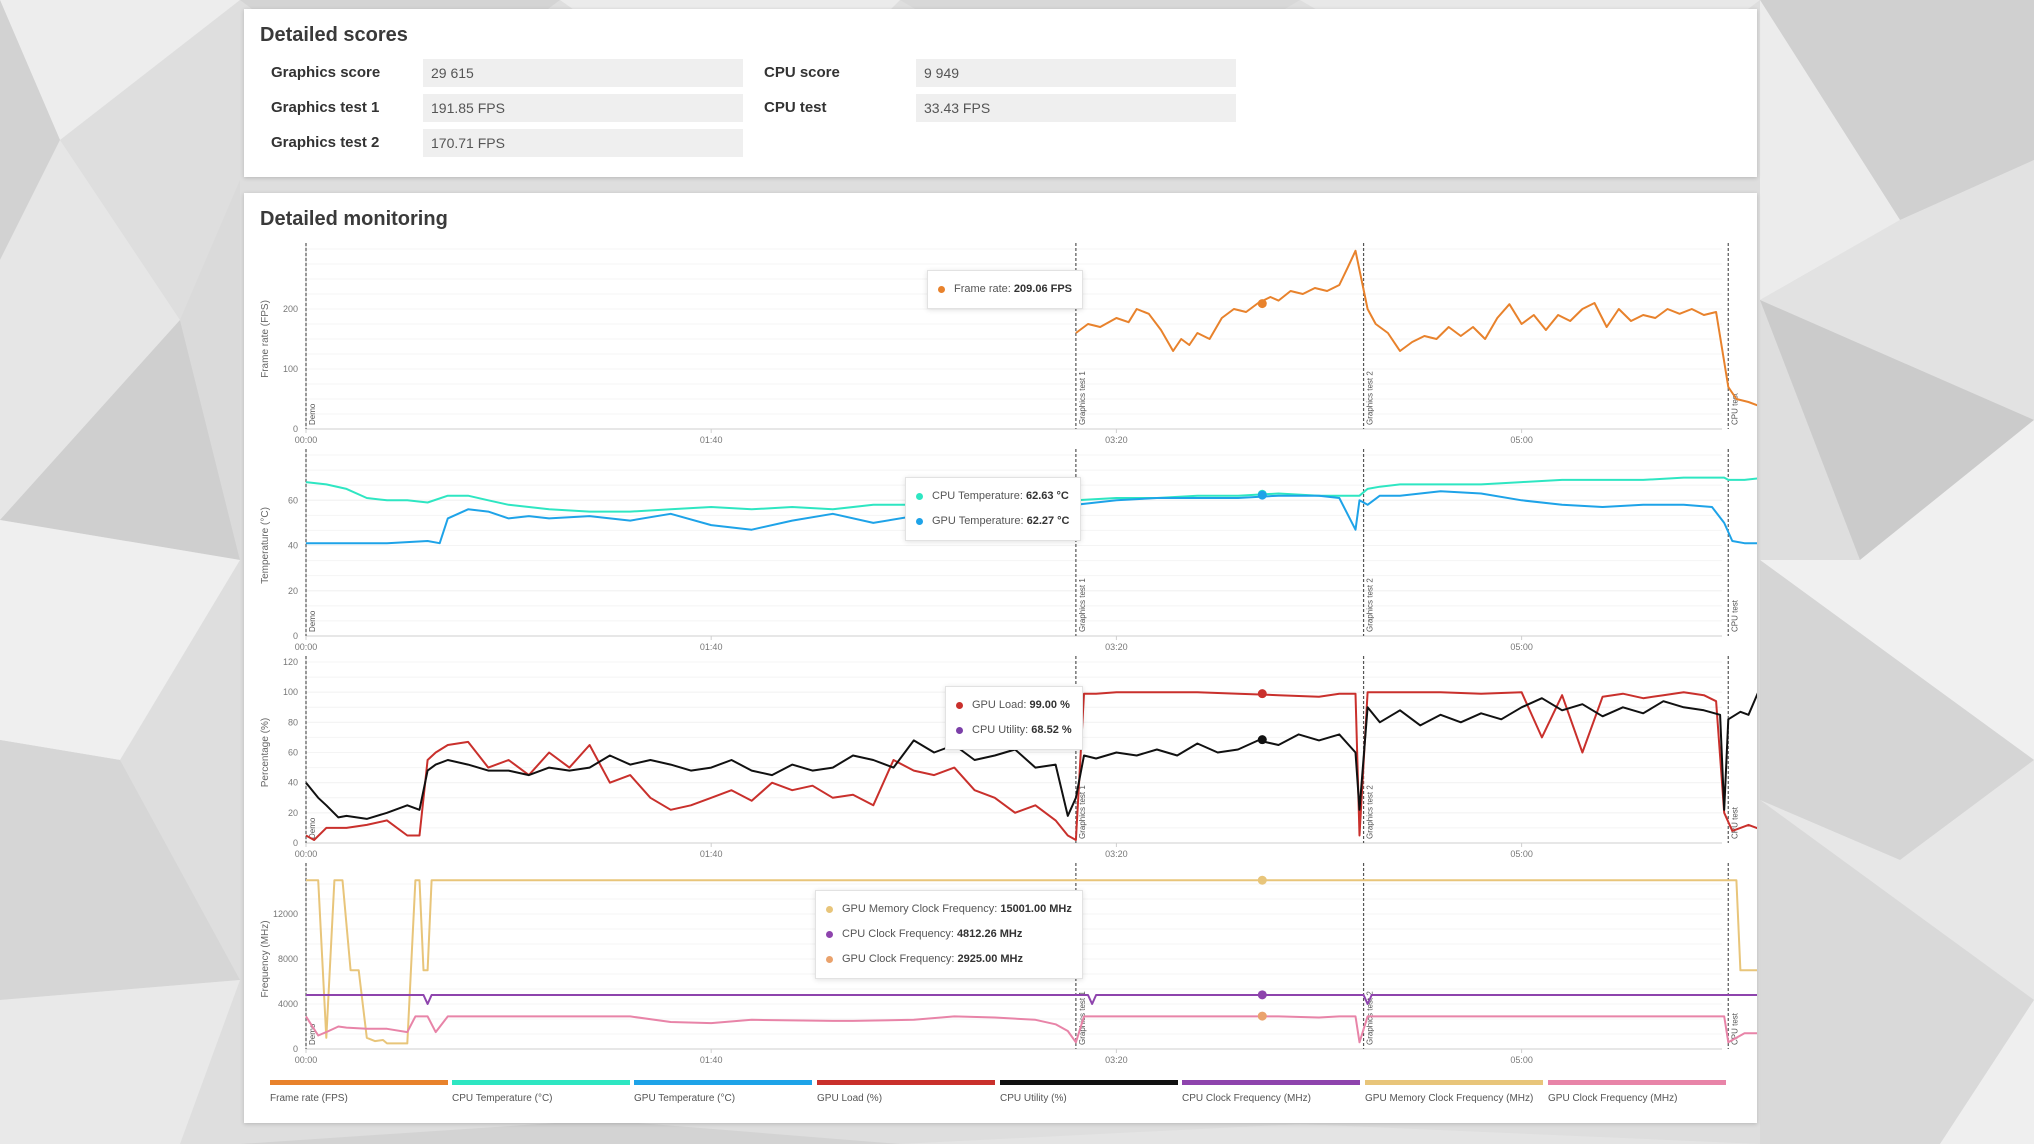  Describe the element at coordinates (288, 959) in the screenshot. I see `y-tick-label: 8000` at that location.